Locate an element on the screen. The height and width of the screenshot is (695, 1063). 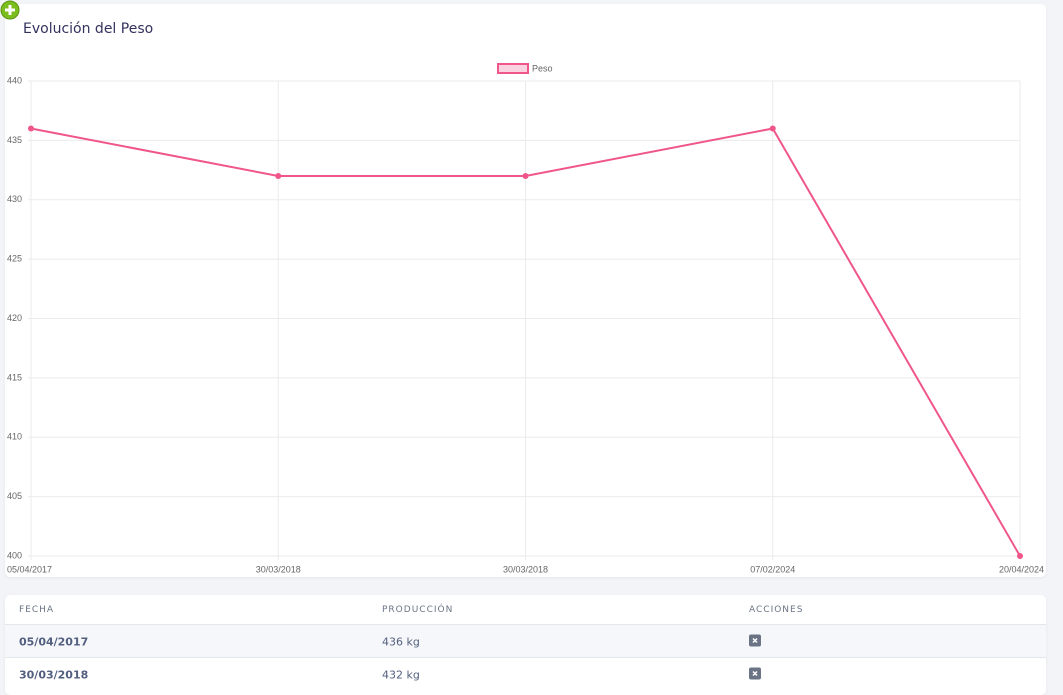
y-tick-label: 430 is located at coordinates (14, 199).